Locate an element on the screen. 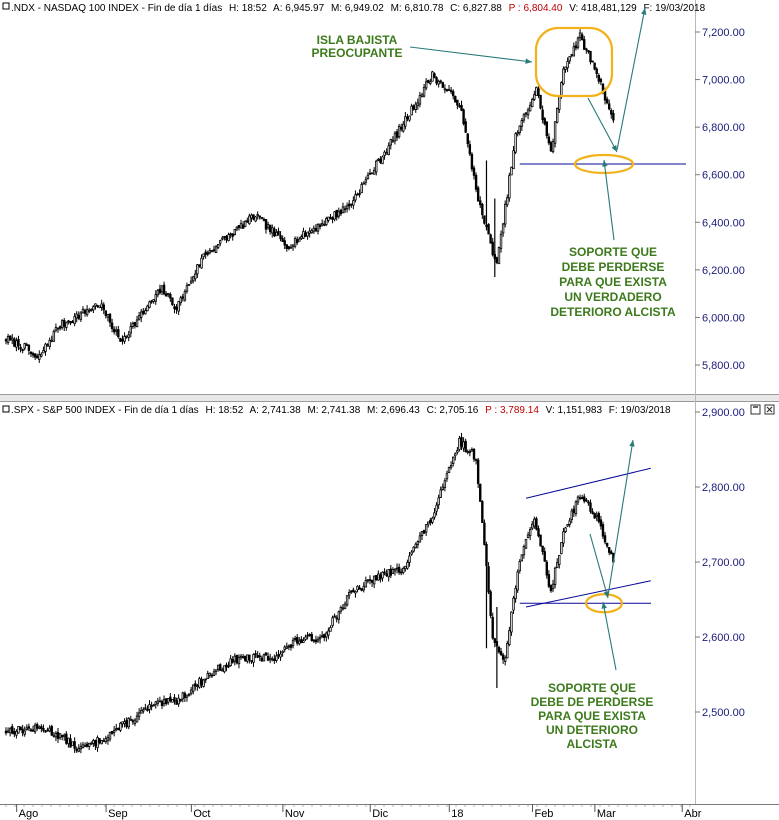 The image size is (779, 820). ndx-header-square-icon is located at coordinates (6, 6).